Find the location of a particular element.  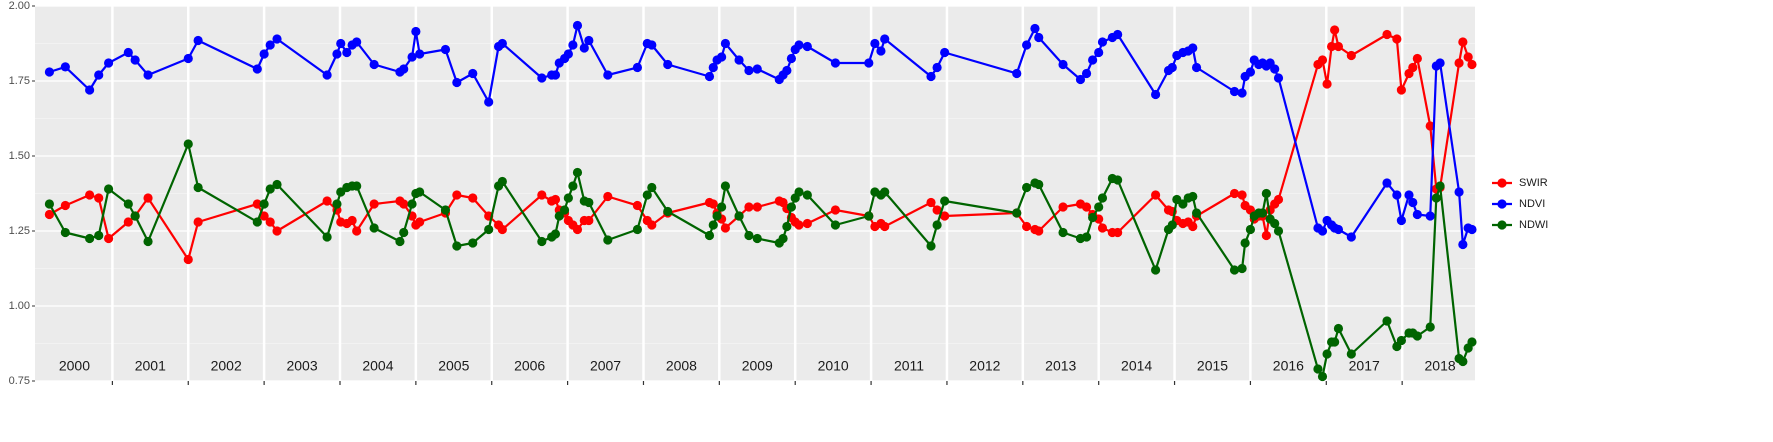

y-tick-label: 2.00 is located at coordinates (19, 6).